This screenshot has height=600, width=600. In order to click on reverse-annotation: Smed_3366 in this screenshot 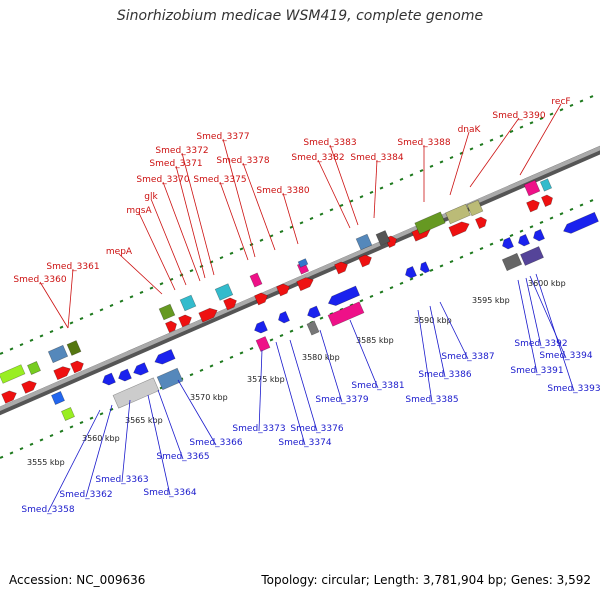, I will do `click(210, 413)`.